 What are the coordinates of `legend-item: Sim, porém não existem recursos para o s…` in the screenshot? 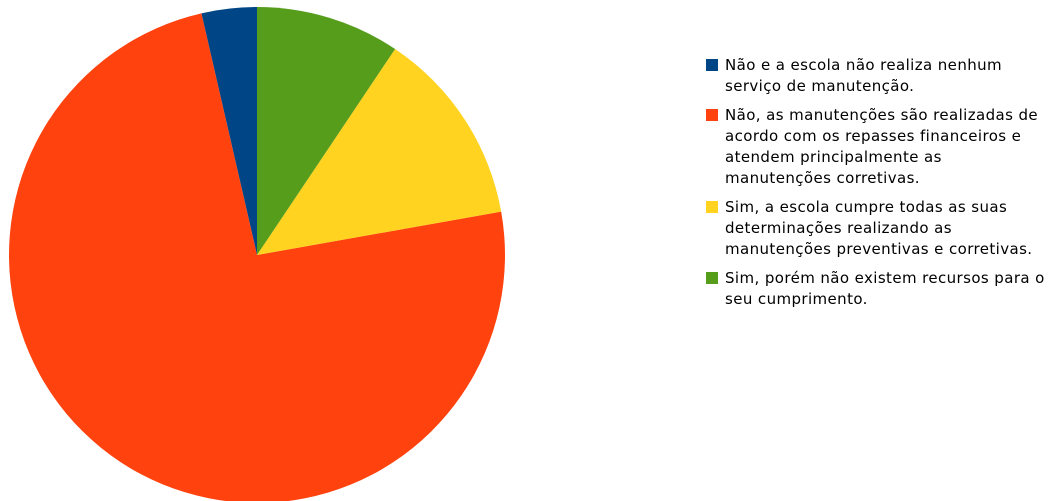 It's located at (878, 289).